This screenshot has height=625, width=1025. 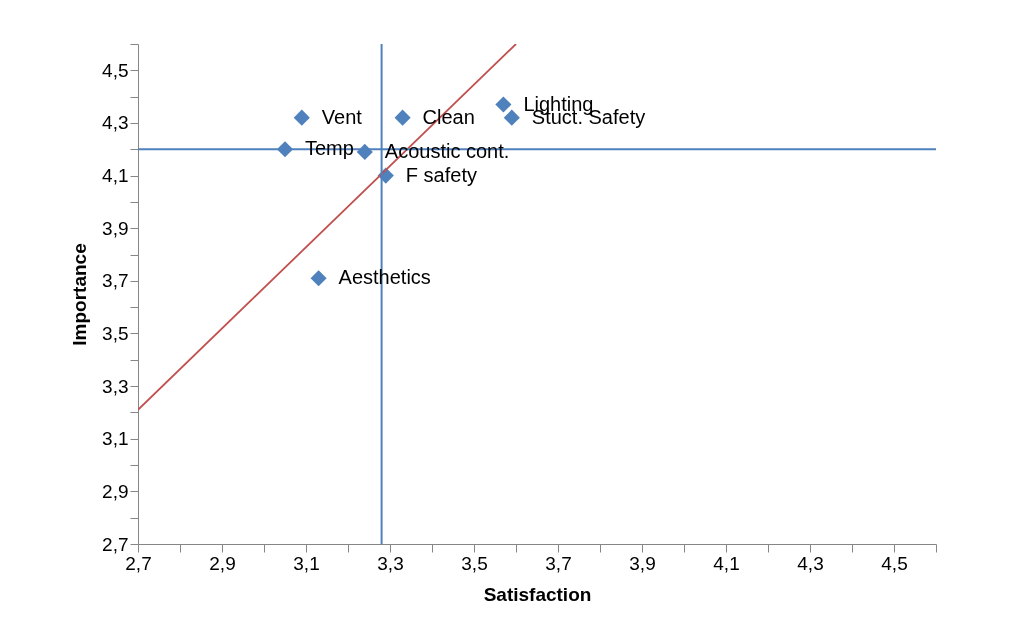 I want to click on x-tick-label: 4,3, so click(x=810, y=563).